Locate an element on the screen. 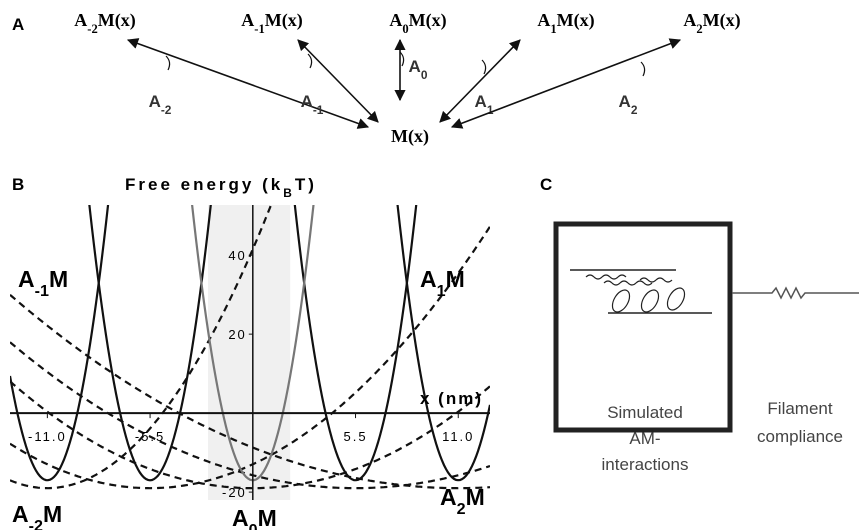  caption: compliance is located at coordinates (800, 436).